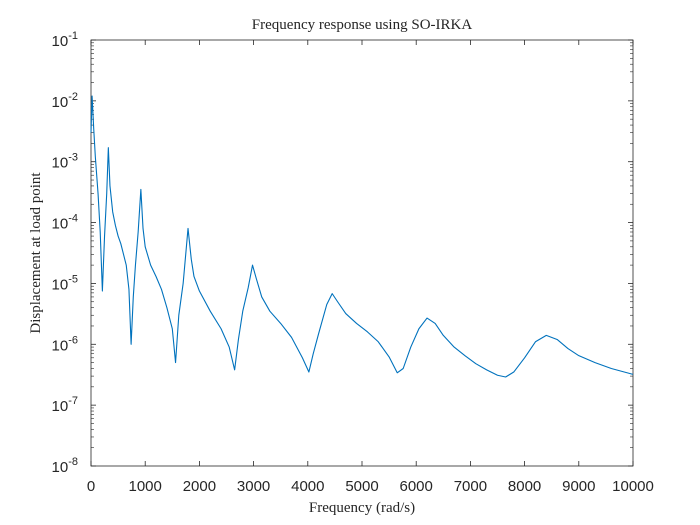 The width and height of the screenshot is (700, 525). Describe the element at coordinates (361, 486) in the screenshot. I see `x-tick-label: 5000` at that location.